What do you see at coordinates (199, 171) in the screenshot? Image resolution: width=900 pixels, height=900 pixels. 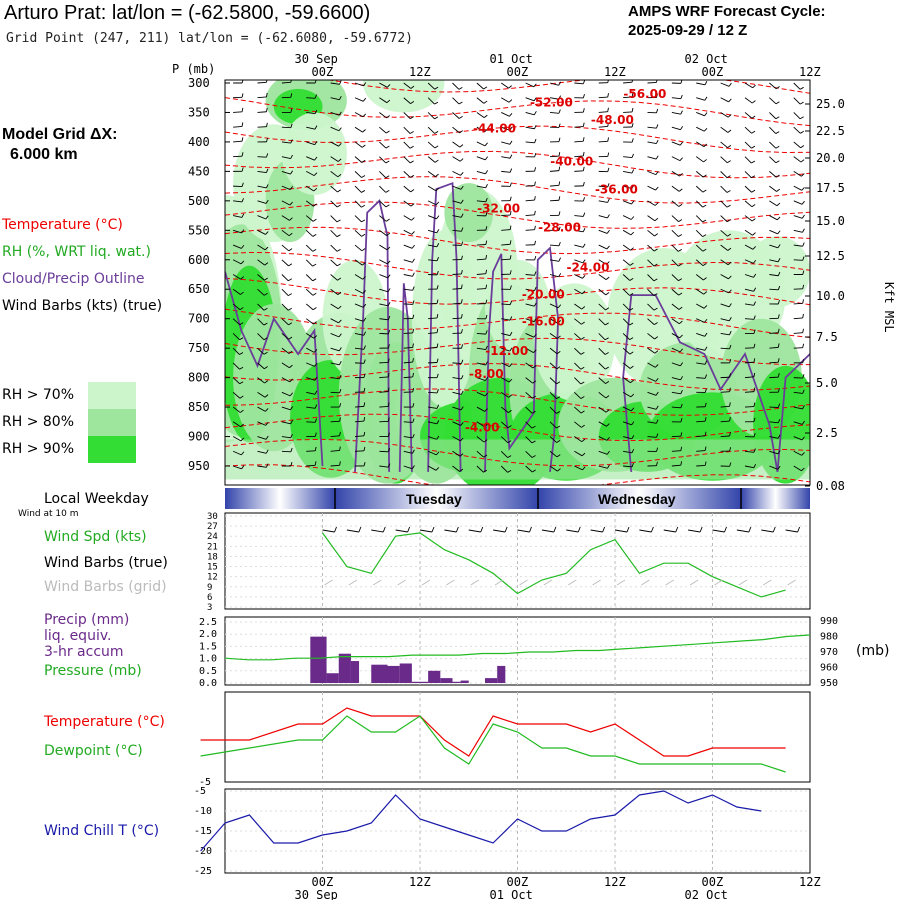 I see `pressure-tick-label: 450` at bounding box center [199, 171].